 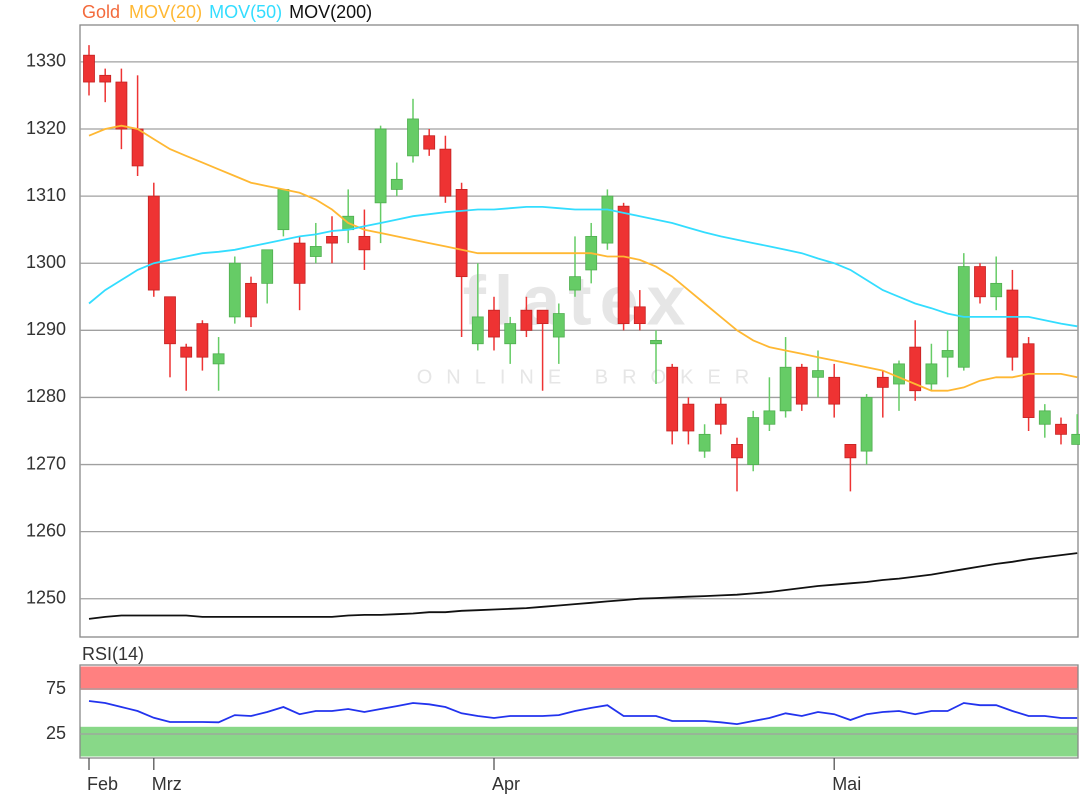 What do you see at coordinates (46, 128) in the screenshot?
I see `y-tick-label: 1320` at bounding box center [46, 128].